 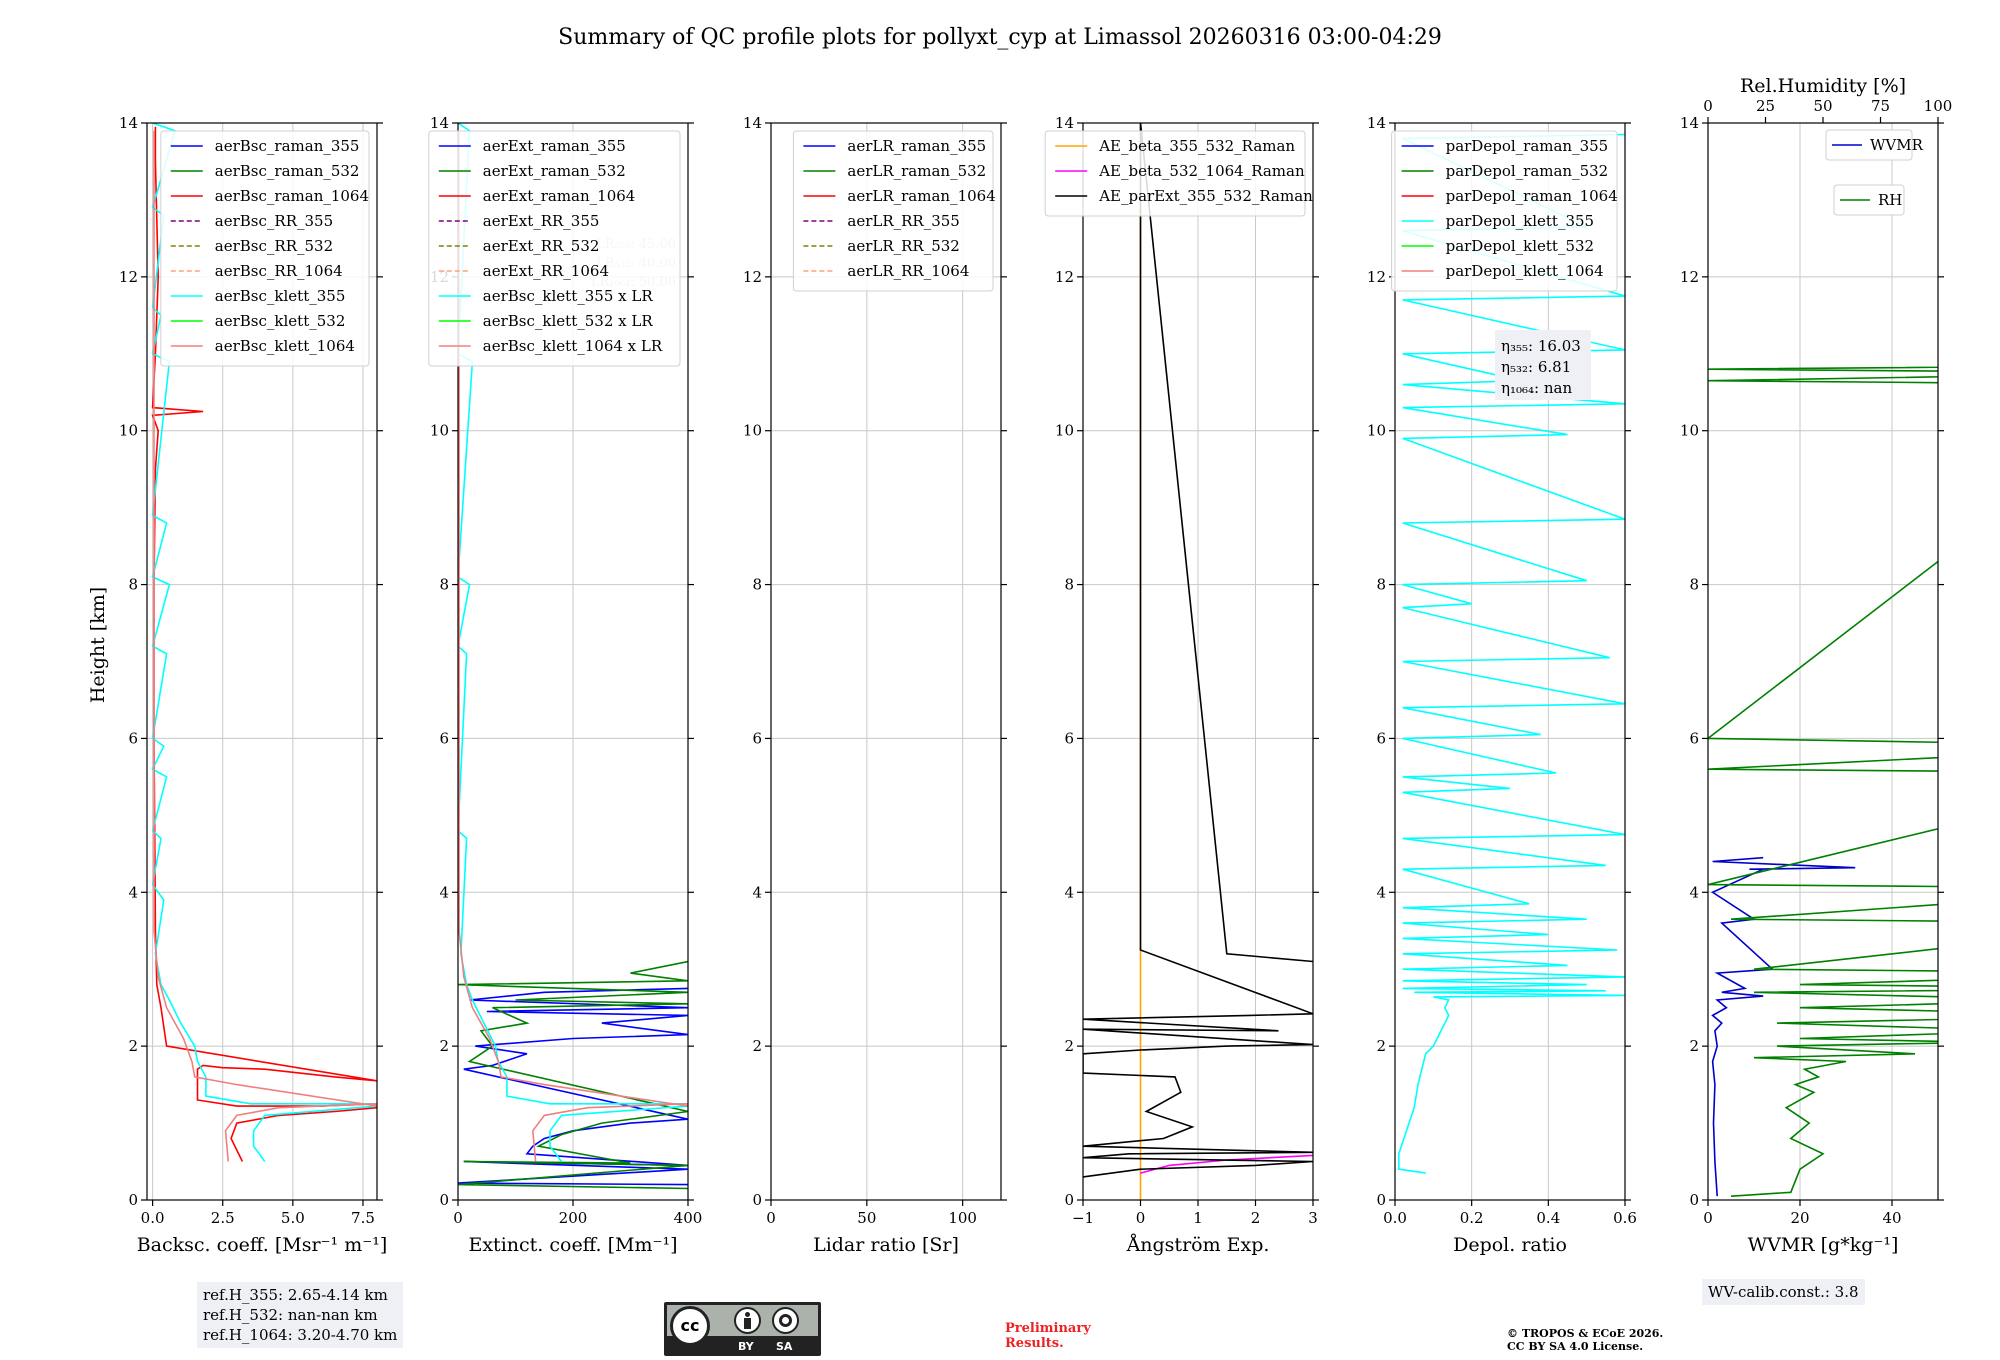 What do you see at coordinates (573, 1218) in the screenshot?
I see `extinction-xtick-label: 200` at bounding box center [573, 1218].